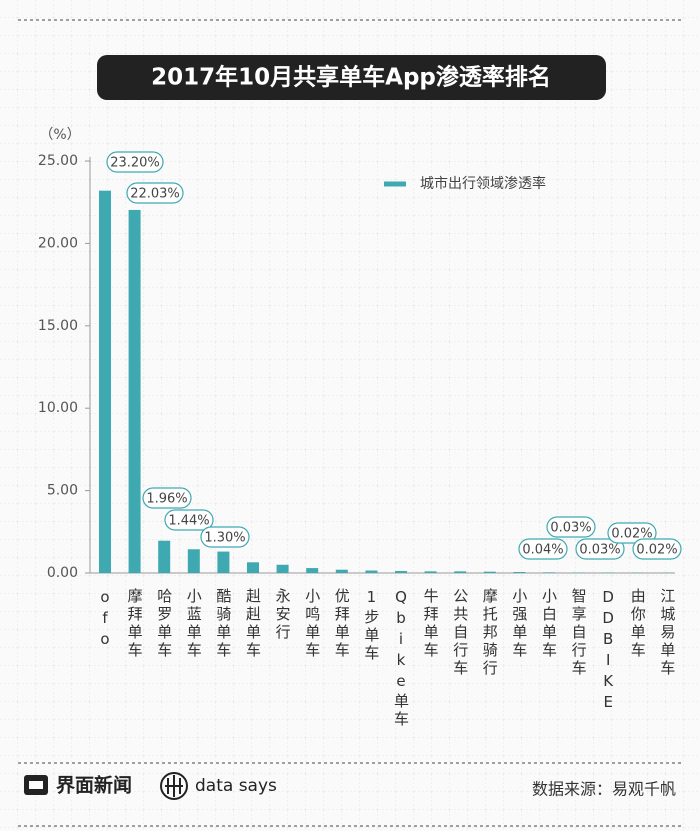  I want to click on sub-brand-icon, so click(174, 786).